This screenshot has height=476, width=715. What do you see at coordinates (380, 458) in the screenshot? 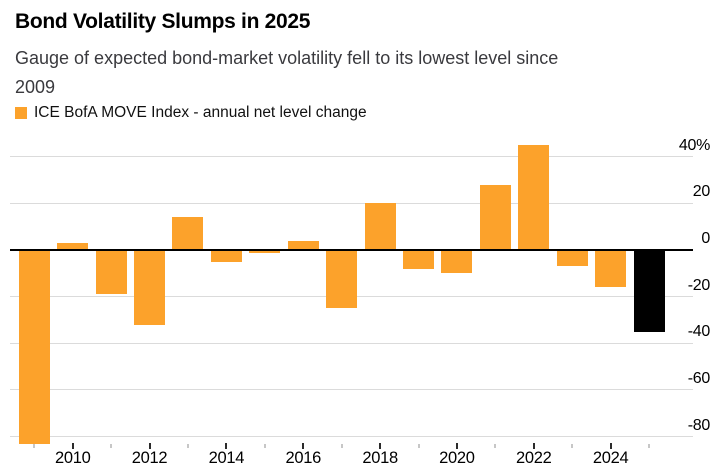
I see `x-axis-label-2018: 2018` at bounding box center [380, 458].